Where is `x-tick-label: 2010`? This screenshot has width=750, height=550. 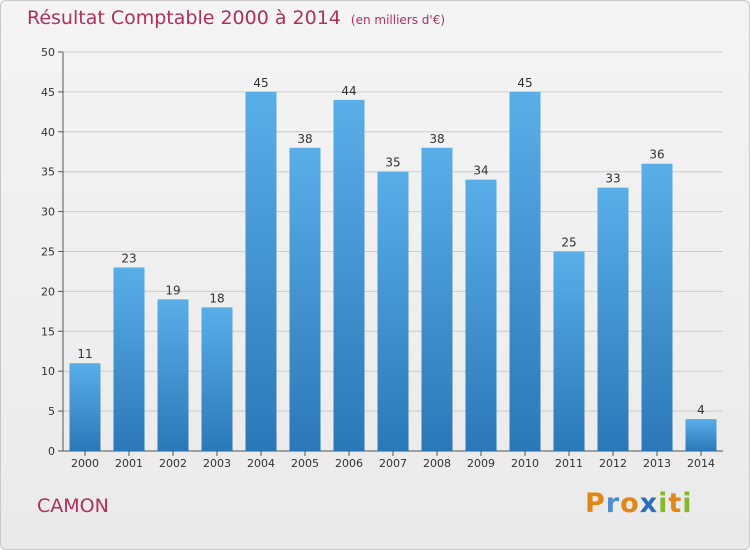
x-tick-label: 2010 is located at coordinates (525, 463).